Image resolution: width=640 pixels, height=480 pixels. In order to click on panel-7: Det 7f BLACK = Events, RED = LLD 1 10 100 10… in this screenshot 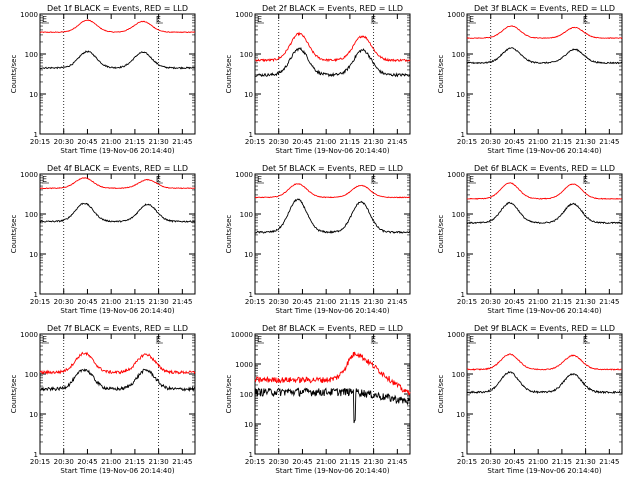, I will do `click(103, 399)`.